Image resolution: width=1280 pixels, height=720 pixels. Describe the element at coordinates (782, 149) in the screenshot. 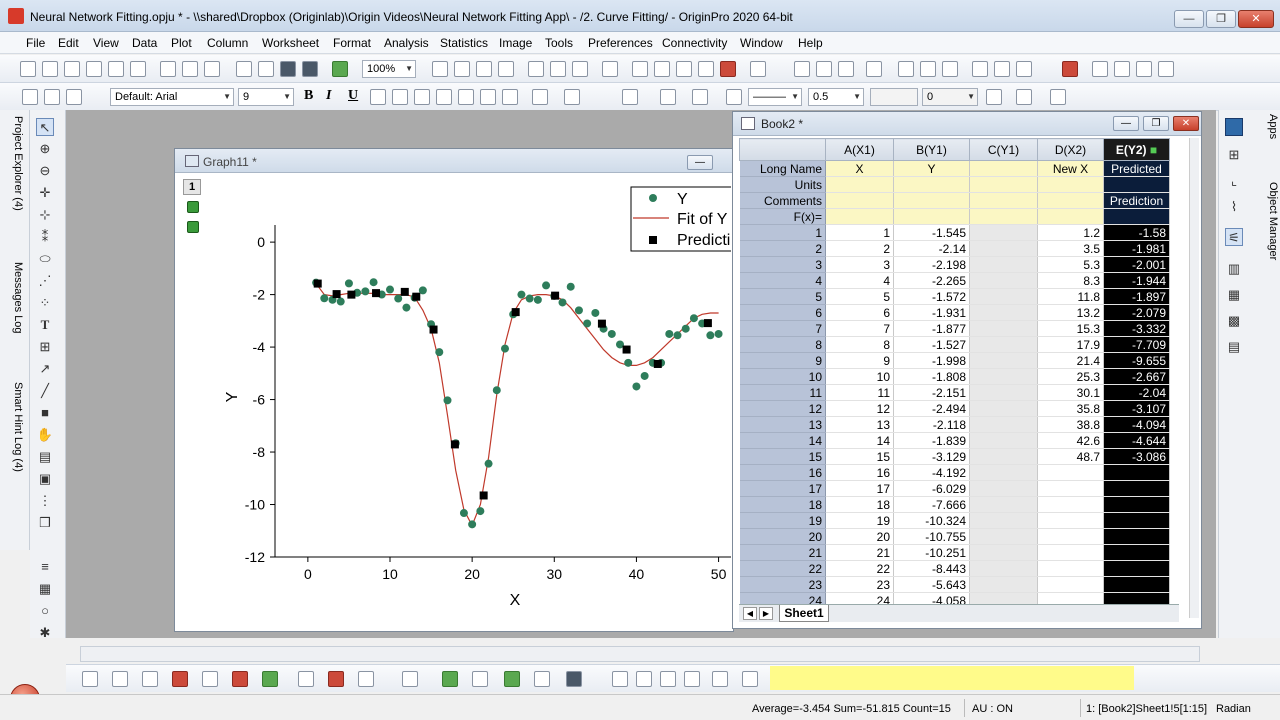

I see `corner-cell` at that location.